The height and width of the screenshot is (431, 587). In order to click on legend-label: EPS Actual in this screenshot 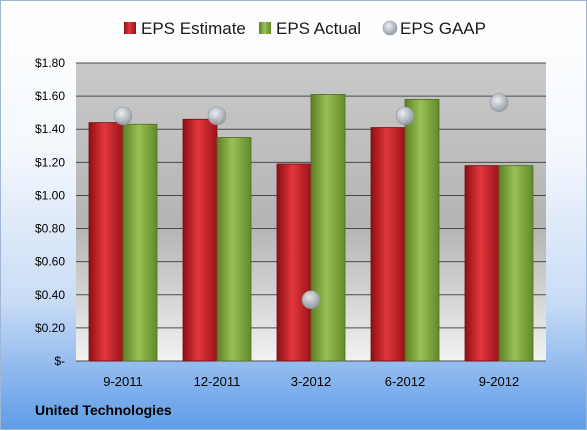, I will do `click(318, 28)`.